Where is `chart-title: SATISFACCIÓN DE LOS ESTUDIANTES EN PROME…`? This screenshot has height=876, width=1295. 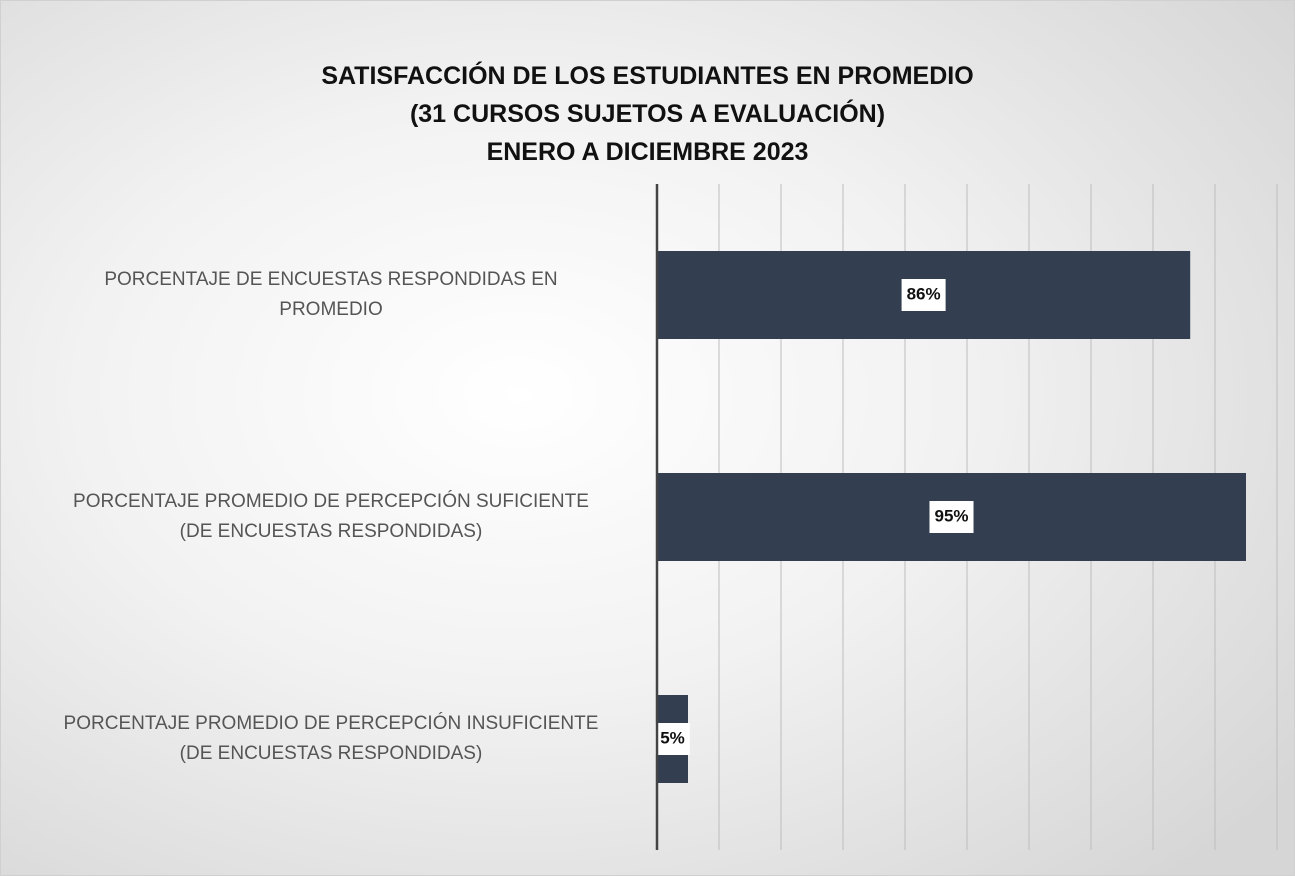
chart-title: SATISFACCIÓN DE LOS ESTUDIANTES EN PROME… is located at coordinates (647, 114).